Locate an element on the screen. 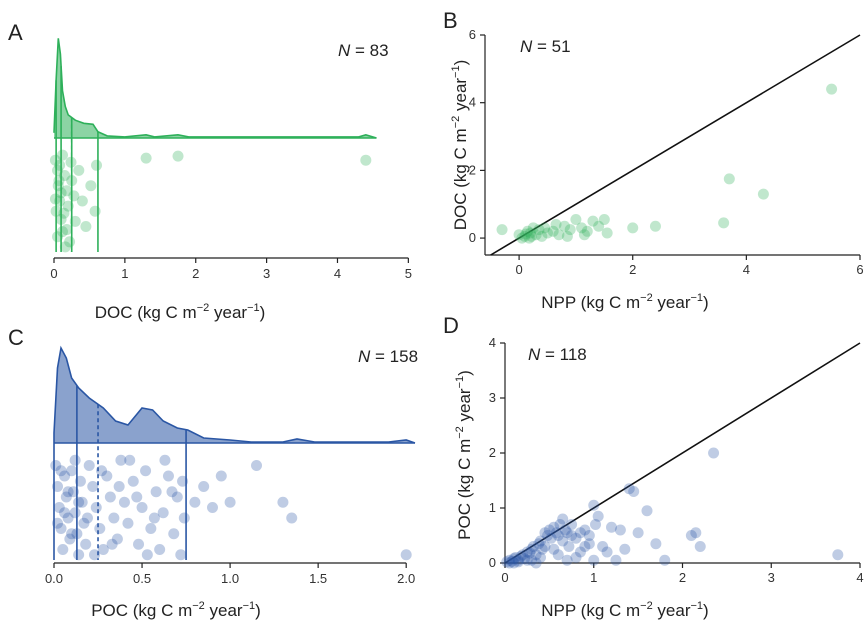 This screenshot has width=865, height=626. x-axis-label-part: DOC (kg C m is located at coordinates (146, 312).